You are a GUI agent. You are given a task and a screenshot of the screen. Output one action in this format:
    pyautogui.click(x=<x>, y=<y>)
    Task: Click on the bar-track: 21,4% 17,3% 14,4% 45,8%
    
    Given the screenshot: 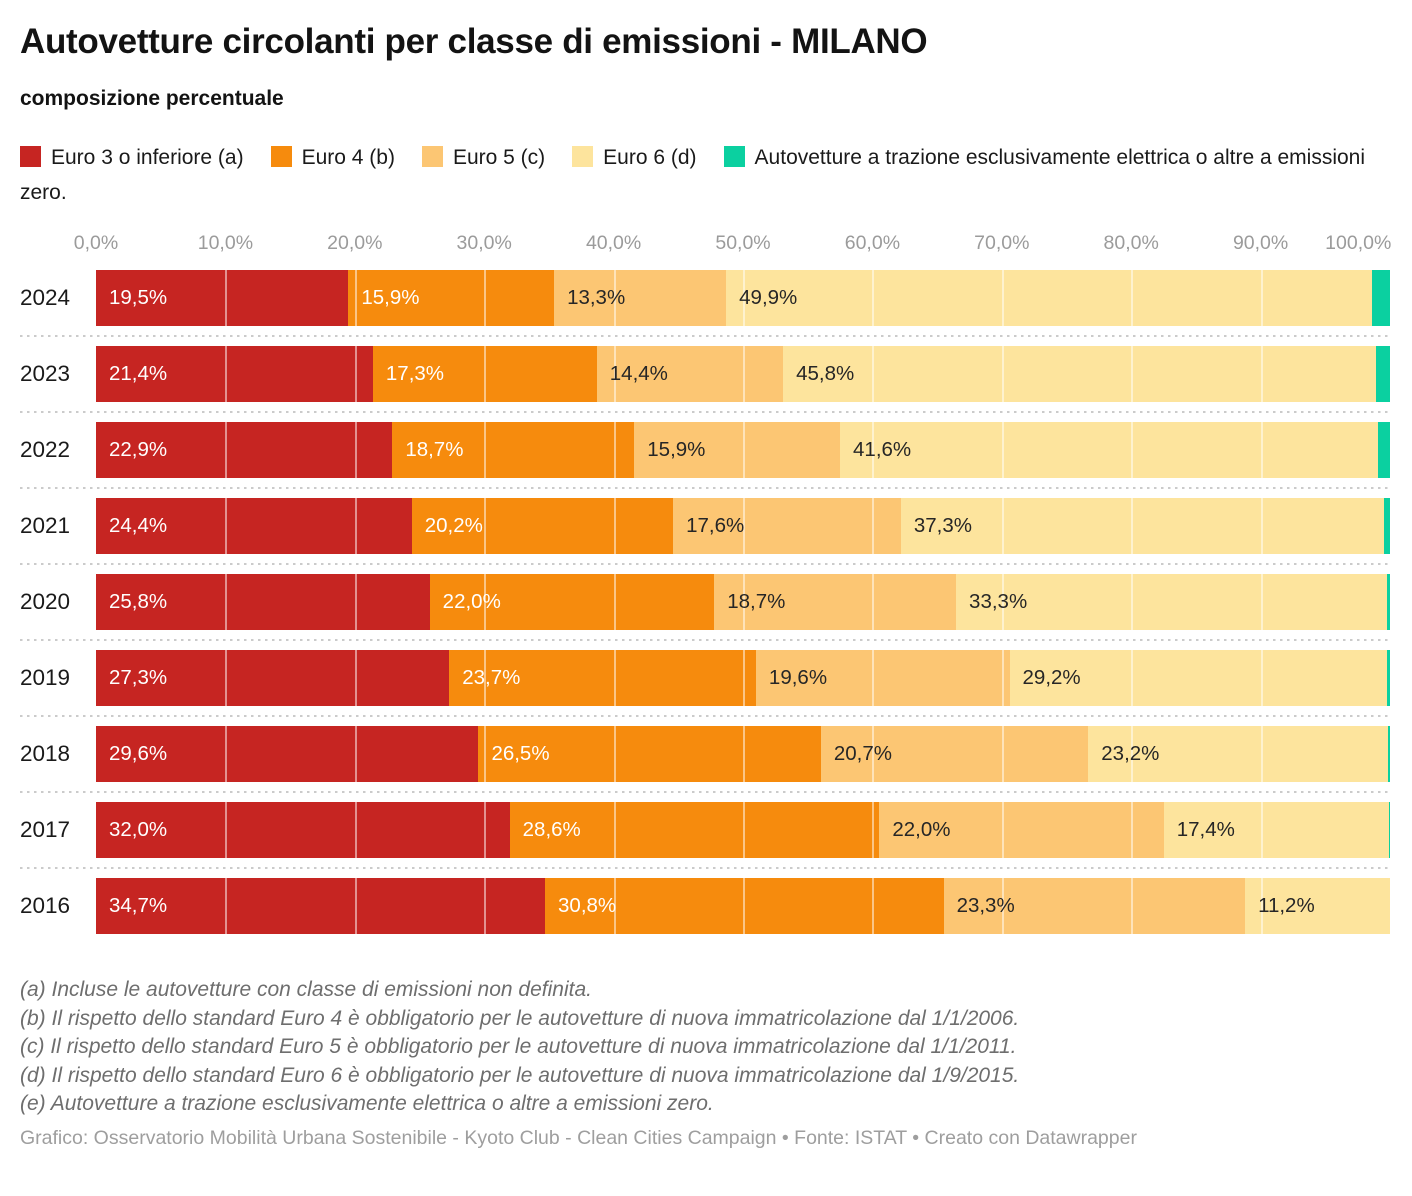 What is the action you would take?
    pyautogui.click(x=743, y=374)
    